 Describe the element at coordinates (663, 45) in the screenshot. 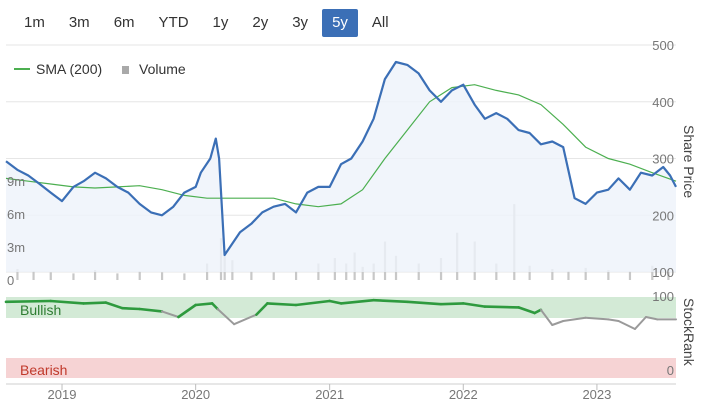

I see `price-tick-label: 500` at that location.